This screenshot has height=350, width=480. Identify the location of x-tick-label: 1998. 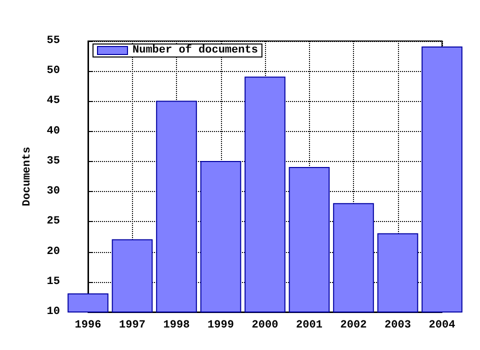
(176, 326).